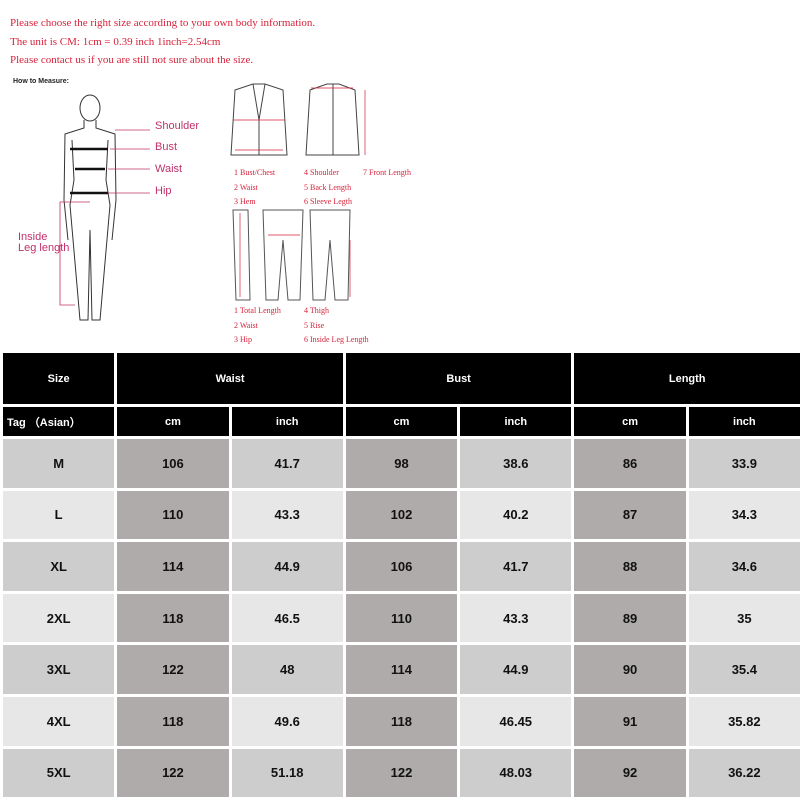 The image size is (800, 800). I want to click on cell-bust-inch: 41.7, so click(516, 566).